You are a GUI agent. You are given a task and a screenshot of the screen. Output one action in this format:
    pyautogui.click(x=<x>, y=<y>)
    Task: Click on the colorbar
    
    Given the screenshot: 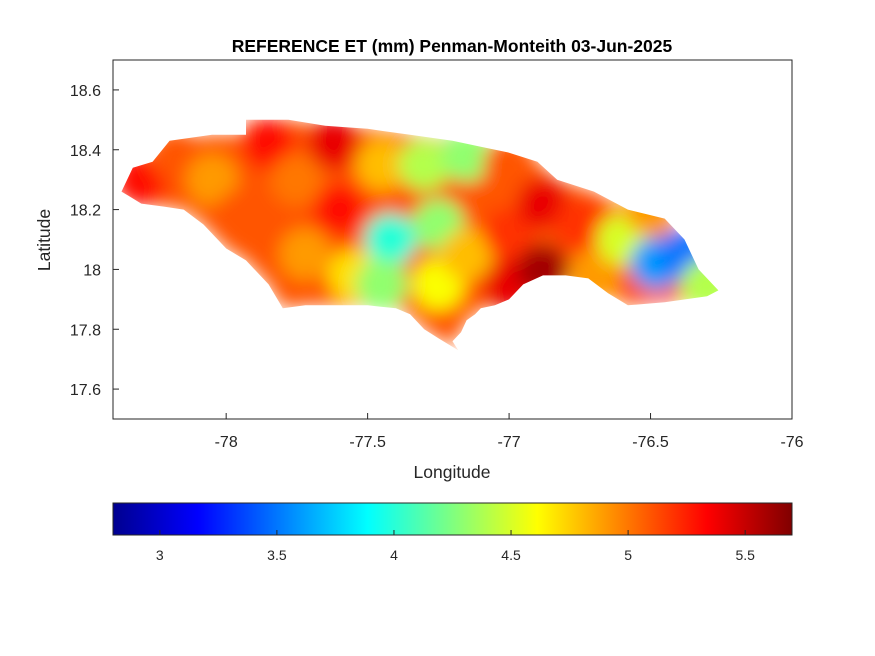 What is the action you would take?
    pyautogui.click(x=452, y=519)
    